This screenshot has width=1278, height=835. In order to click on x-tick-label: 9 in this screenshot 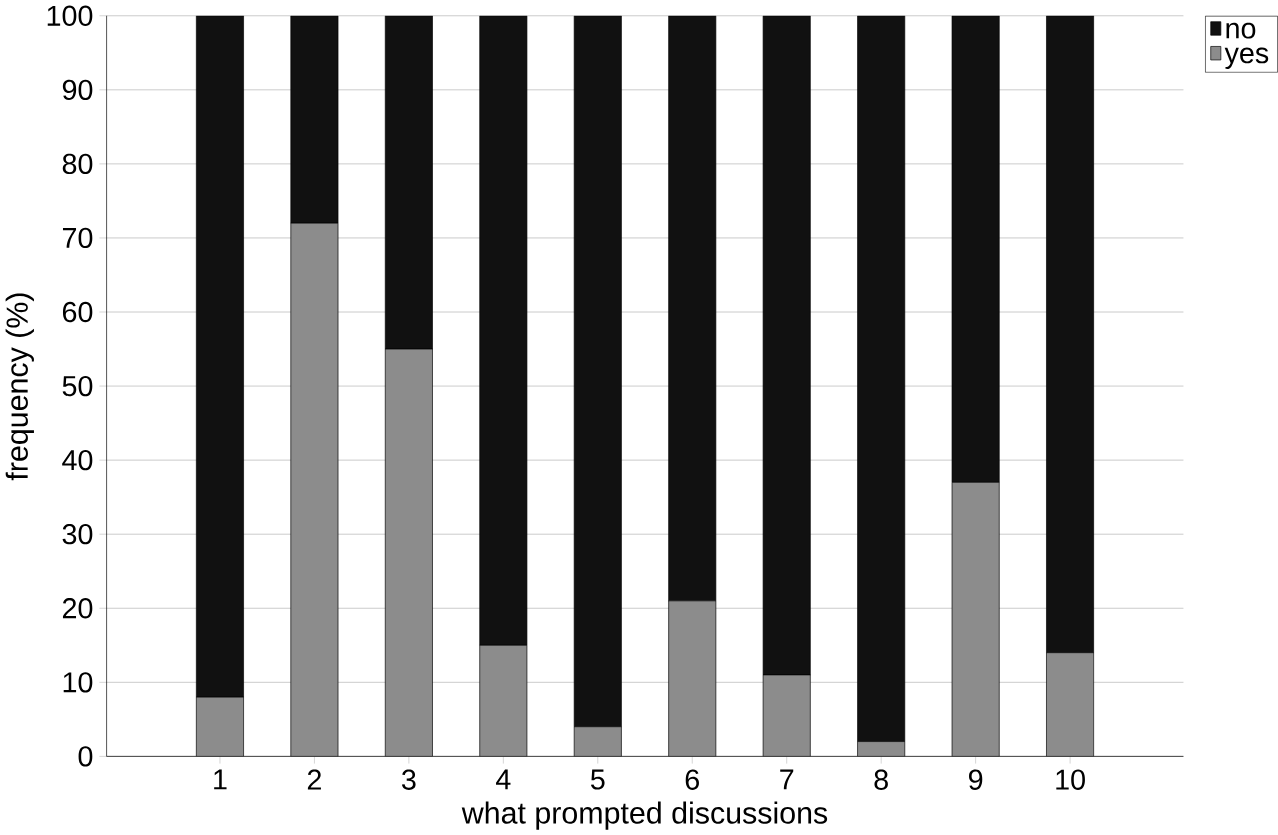, I will do `click(976, 779)`.